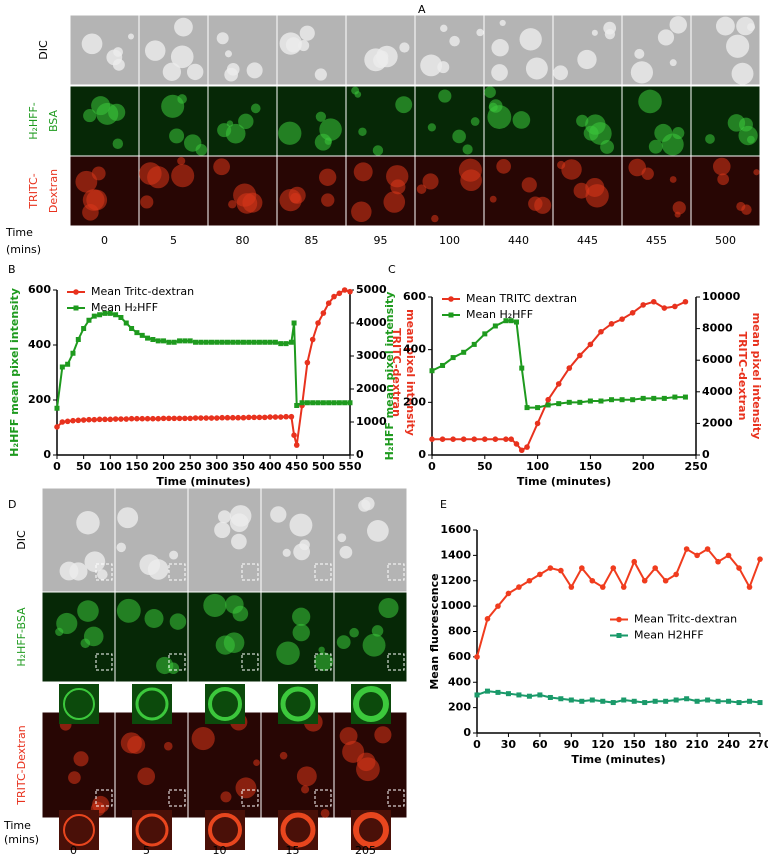  What do you see at coordinates (455, 529) in the screenshot?
I see `y-tick-label: 1600` at bounding box center [455, 529].